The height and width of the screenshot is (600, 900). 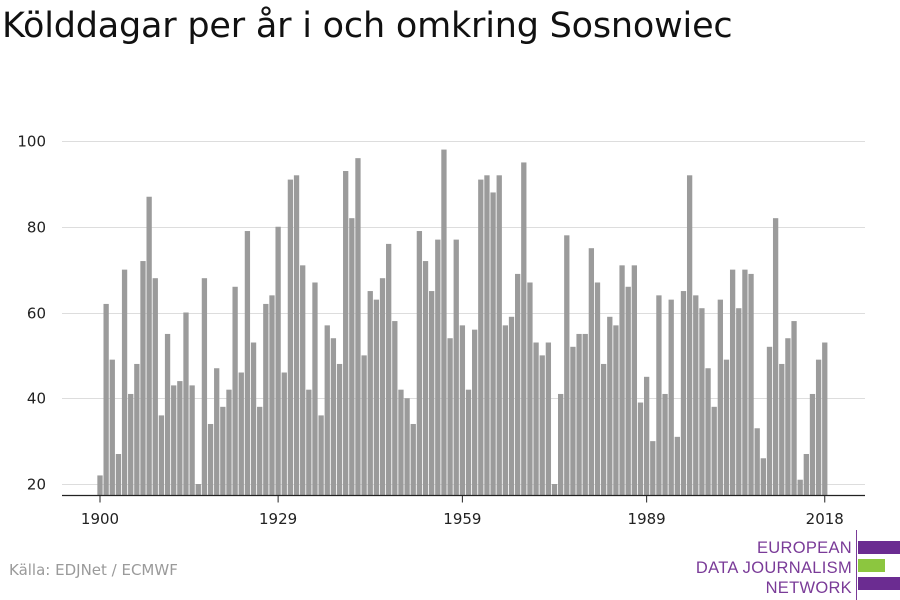 What do you see at coordinates (856, 565) in the screenshot?
I see `logo-divider` at bounding box center [856, 565].